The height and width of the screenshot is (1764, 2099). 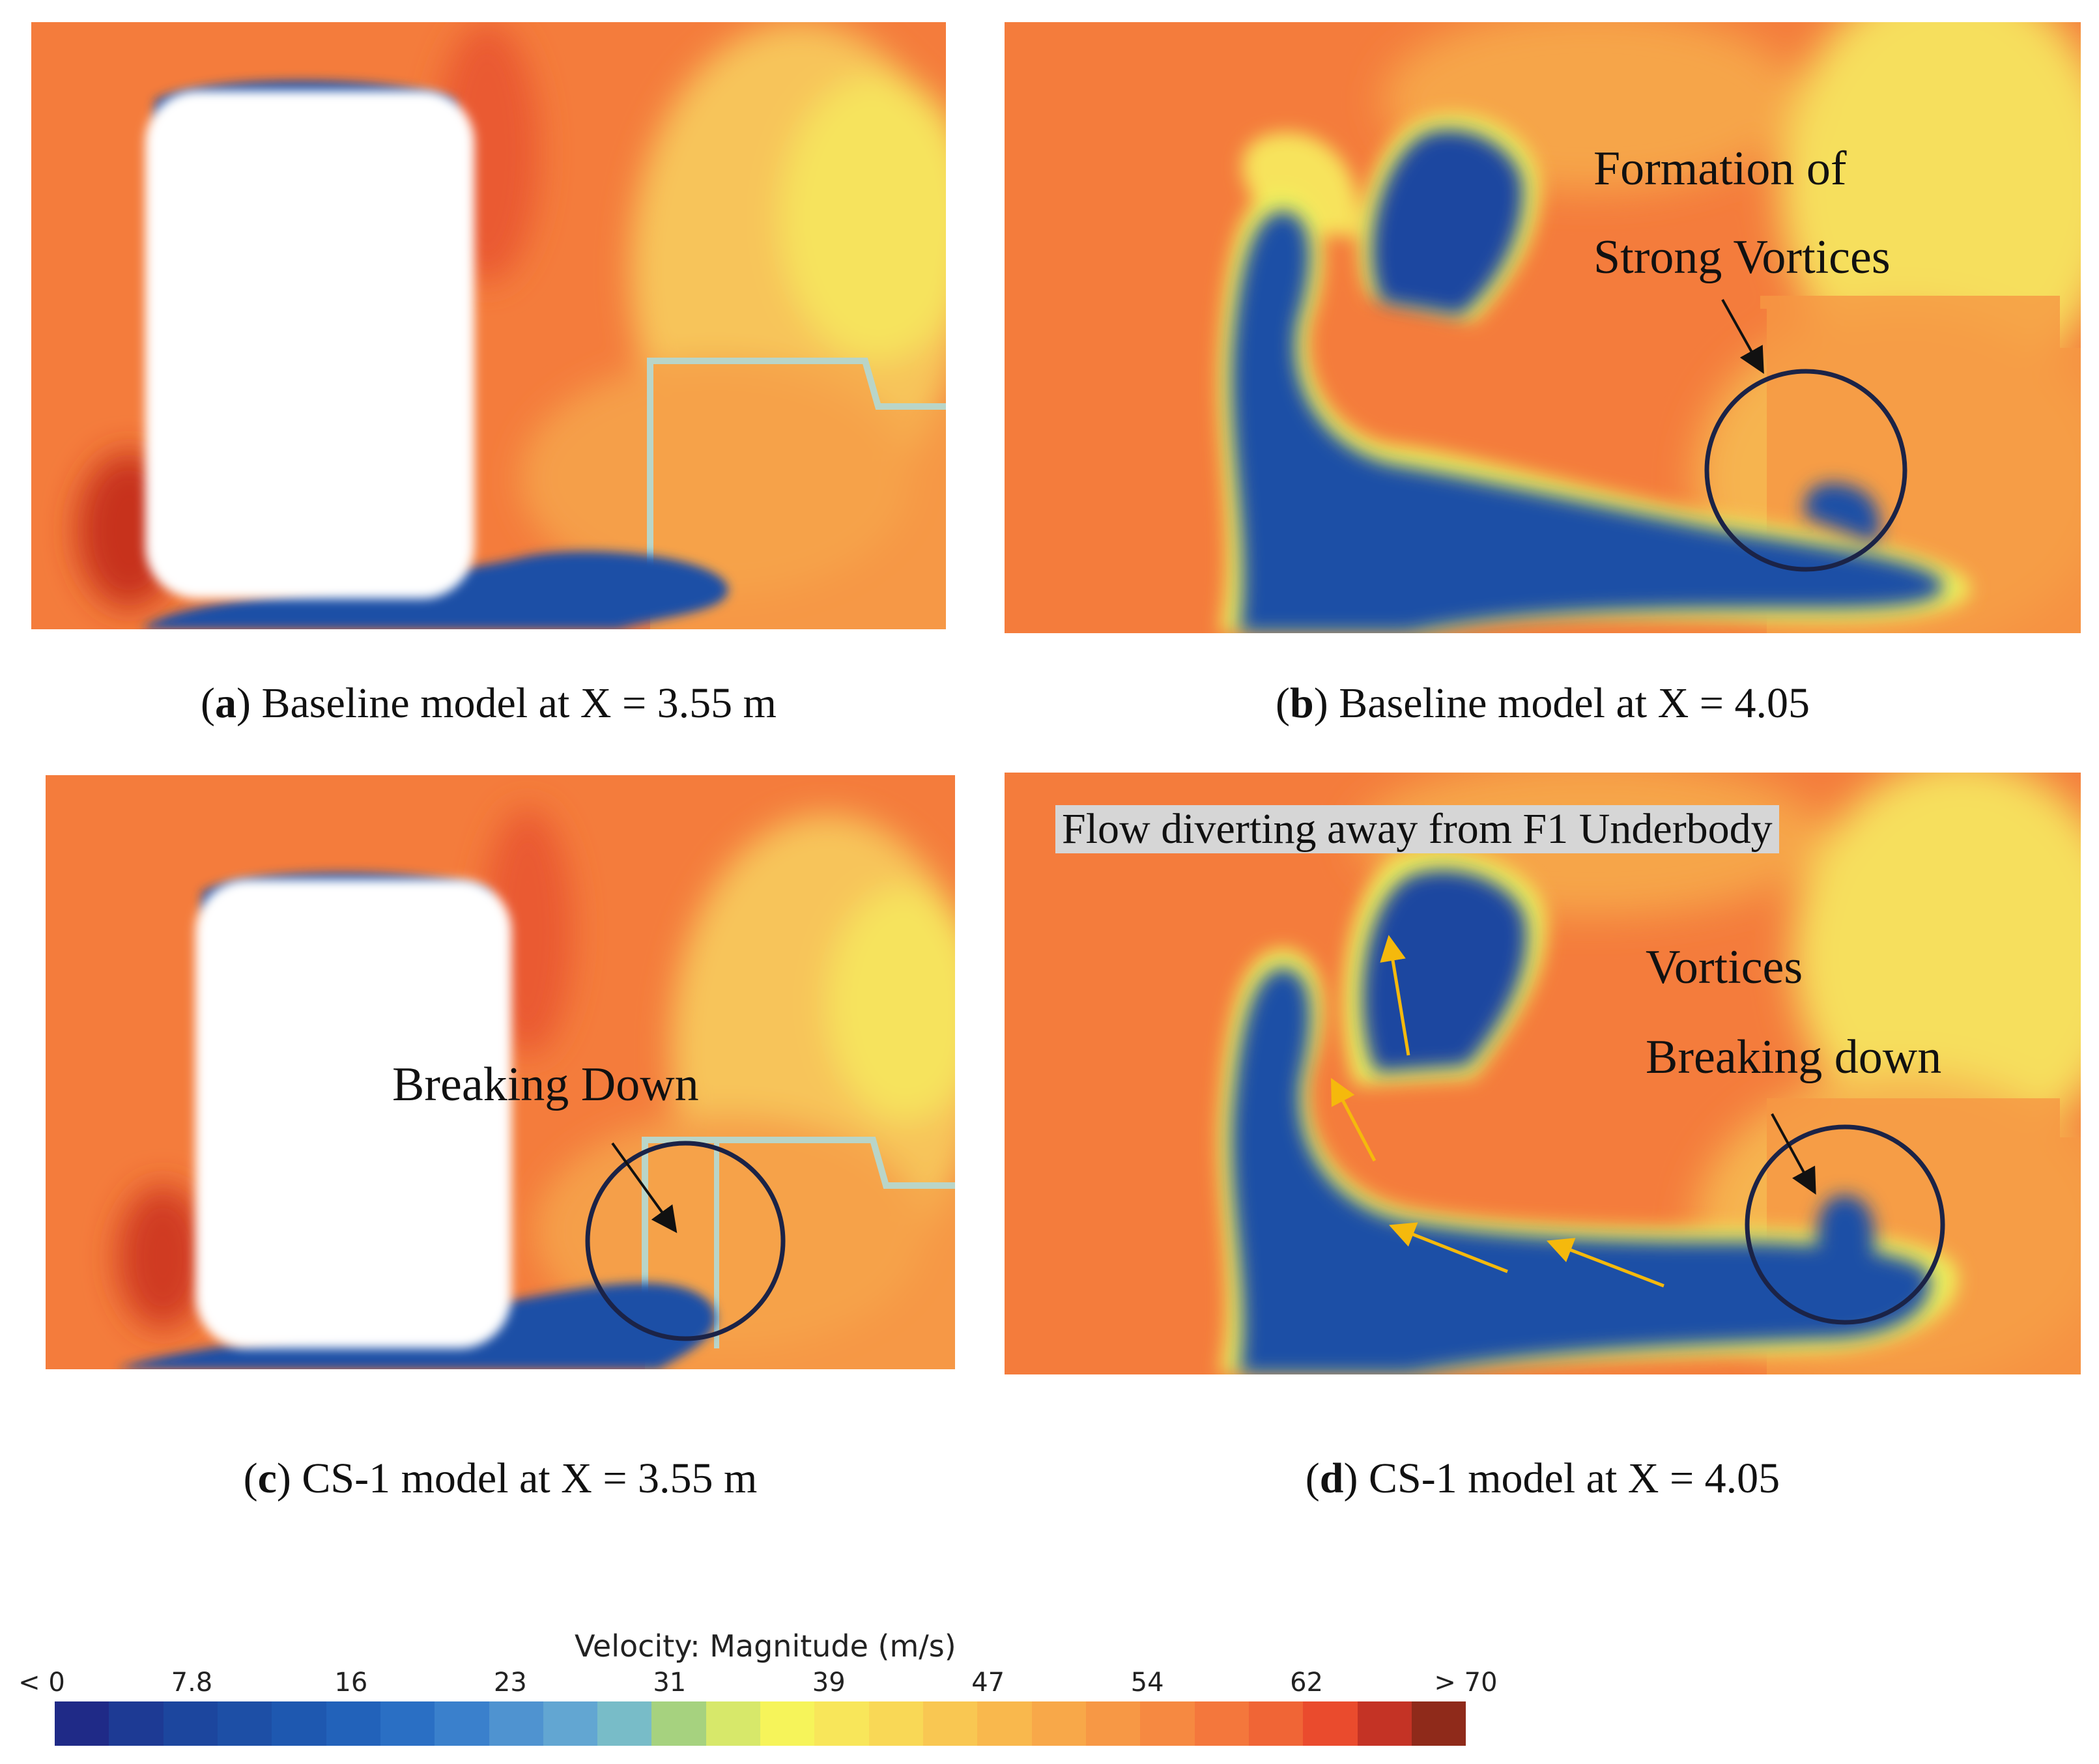 What do you see at coordinates (685, 1241) in the screenshot?
I see `vortex-circle-c` at bounding box center [685, 1241].